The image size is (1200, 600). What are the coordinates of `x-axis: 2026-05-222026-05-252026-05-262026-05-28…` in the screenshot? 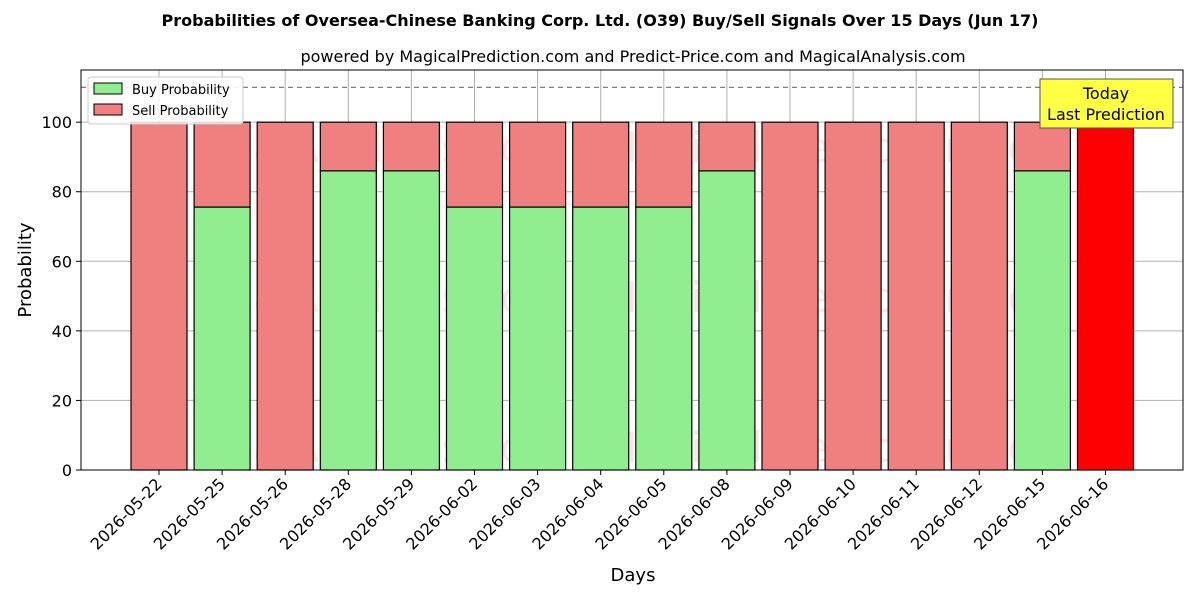 It's located at (599, 512).